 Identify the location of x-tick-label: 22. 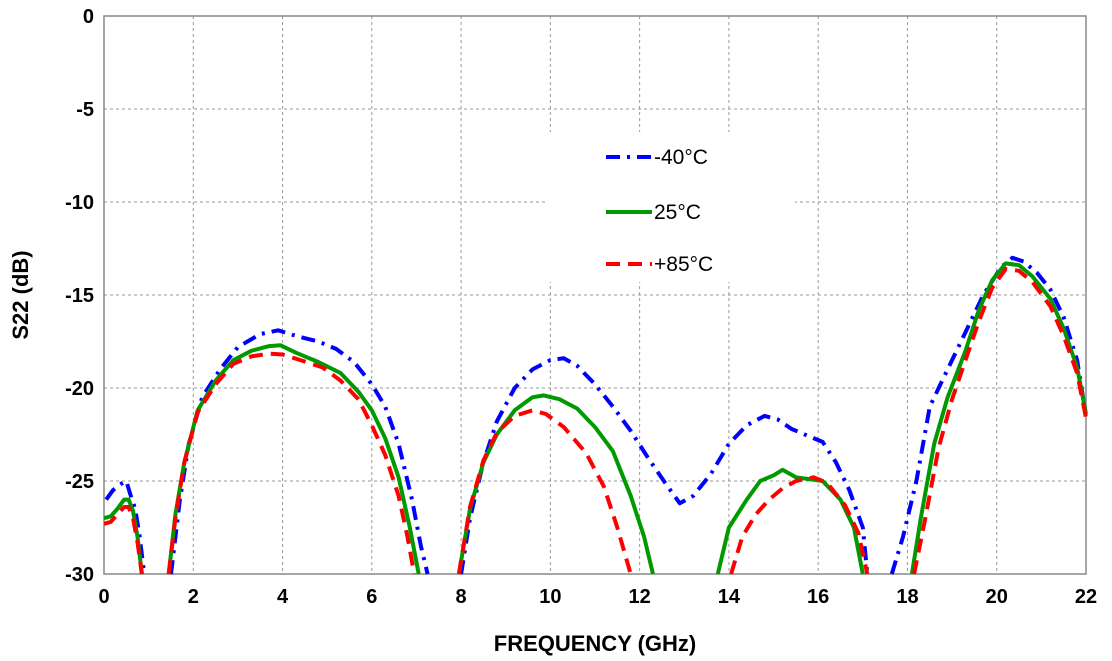
(1086, 597).